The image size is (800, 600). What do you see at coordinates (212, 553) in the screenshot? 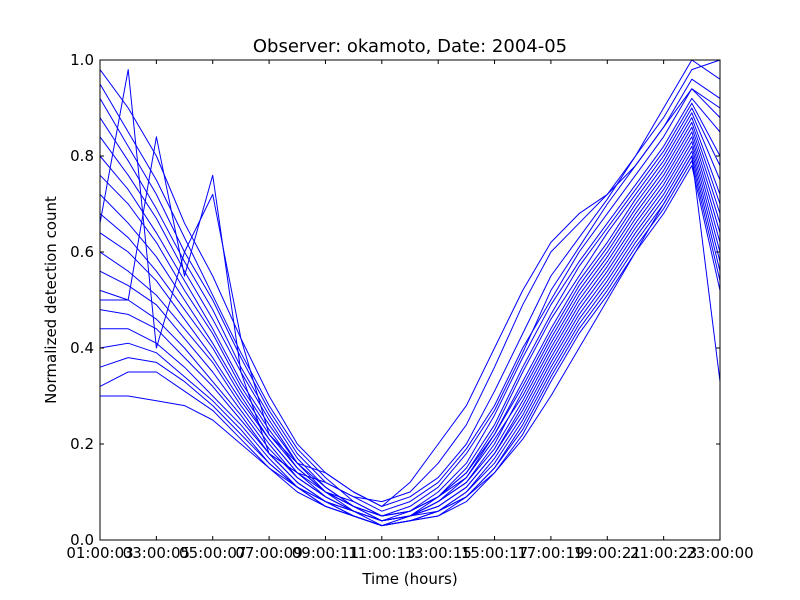
I see `x-tick-label: 05:00:07` at bounding box center [212, 553].